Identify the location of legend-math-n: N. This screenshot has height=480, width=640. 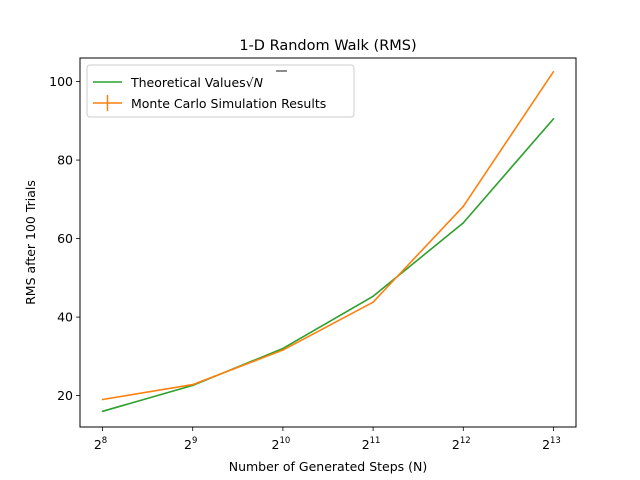
(259, 82).